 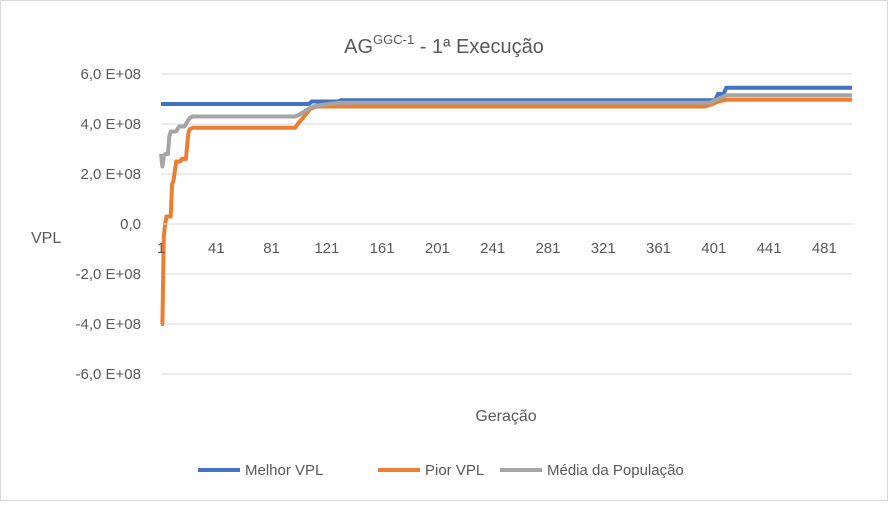 What do you see at coordinates (216, 248) in the screenshot?
I see `x-tick-label: 41` at bounding box center [216, 248].